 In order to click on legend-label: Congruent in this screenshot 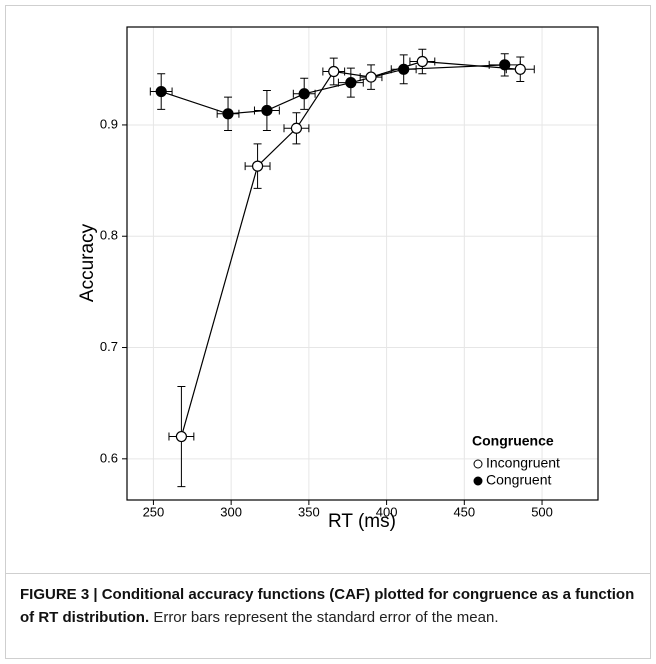, I will do `click(518, 480)`.